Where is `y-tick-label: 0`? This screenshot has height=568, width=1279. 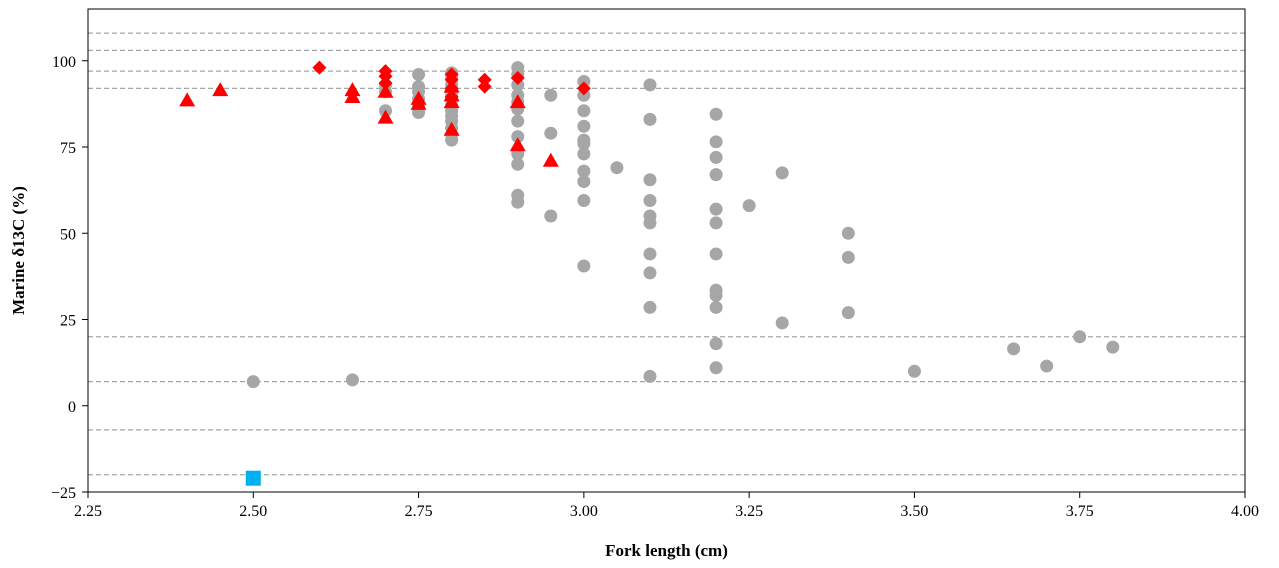
y-tick-label: 0 is located at coordinates (72, 407).